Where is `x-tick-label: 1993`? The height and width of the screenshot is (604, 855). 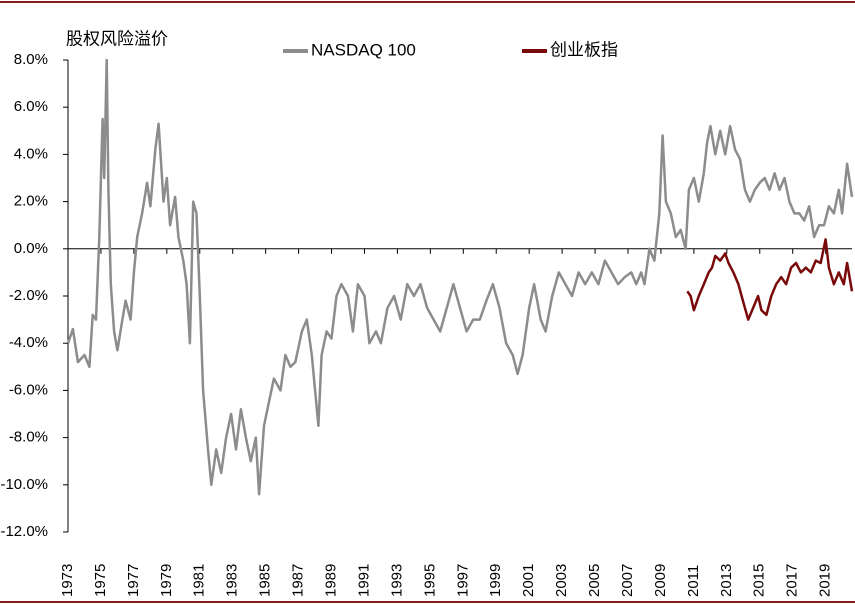 x-tick-label: 1993 is located at coordinates (396, 580).